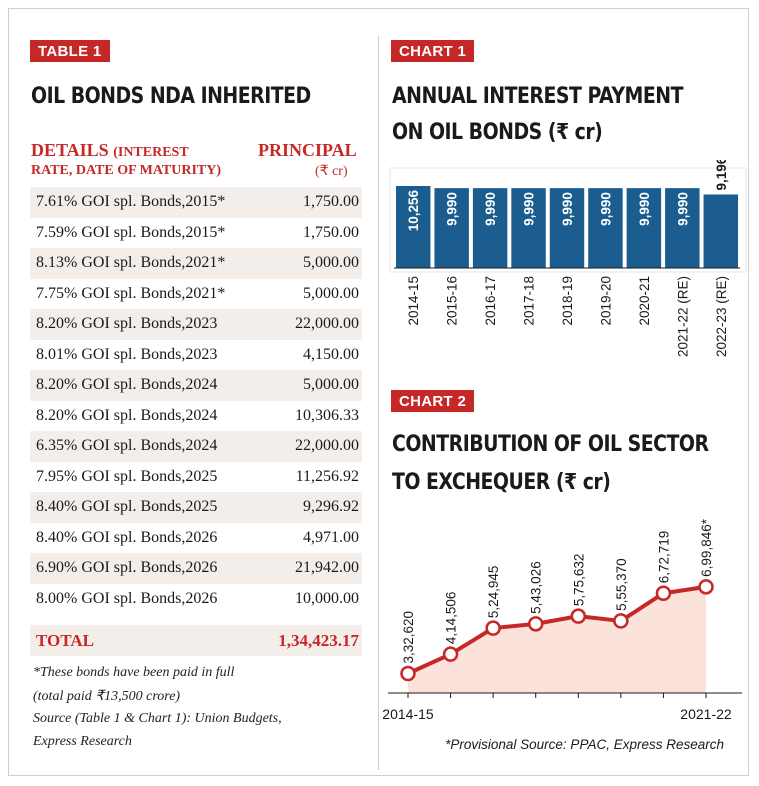 The height and width of the screenshot is (786, 759). What do you see at coordinates (706, 714) in the screenshot?
I see `chart2-x-label-end: 2021-22` at bounding box center [706, 714].